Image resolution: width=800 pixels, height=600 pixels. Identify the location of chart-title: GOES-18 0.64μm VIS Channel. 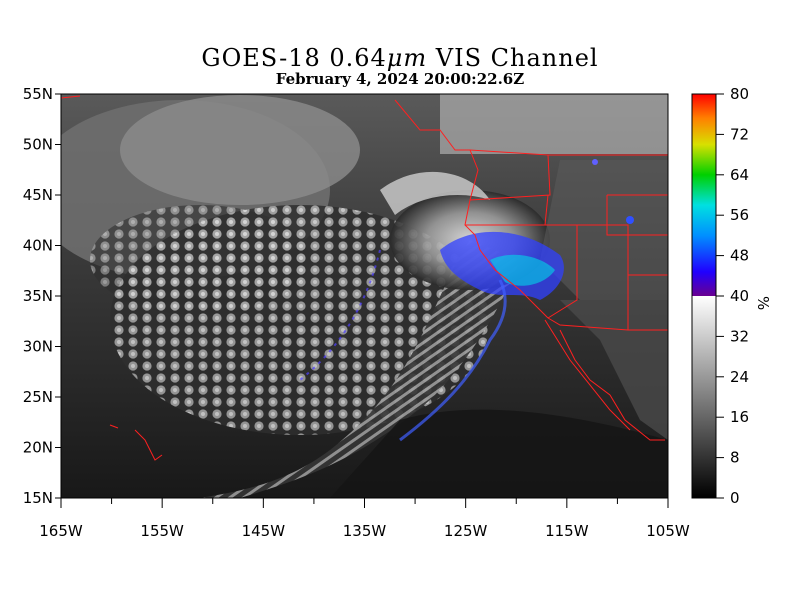
(400, 58).